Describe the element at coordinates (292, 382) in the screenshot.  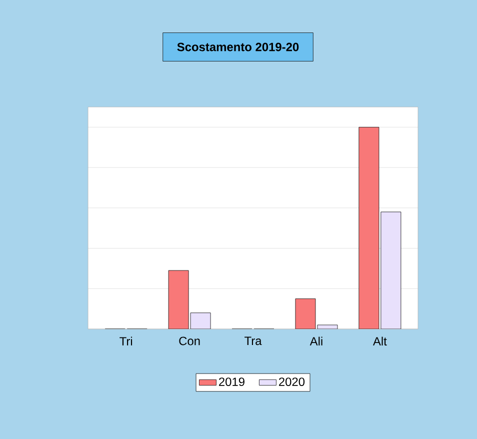
I see `legend-label: 2020` at that location.